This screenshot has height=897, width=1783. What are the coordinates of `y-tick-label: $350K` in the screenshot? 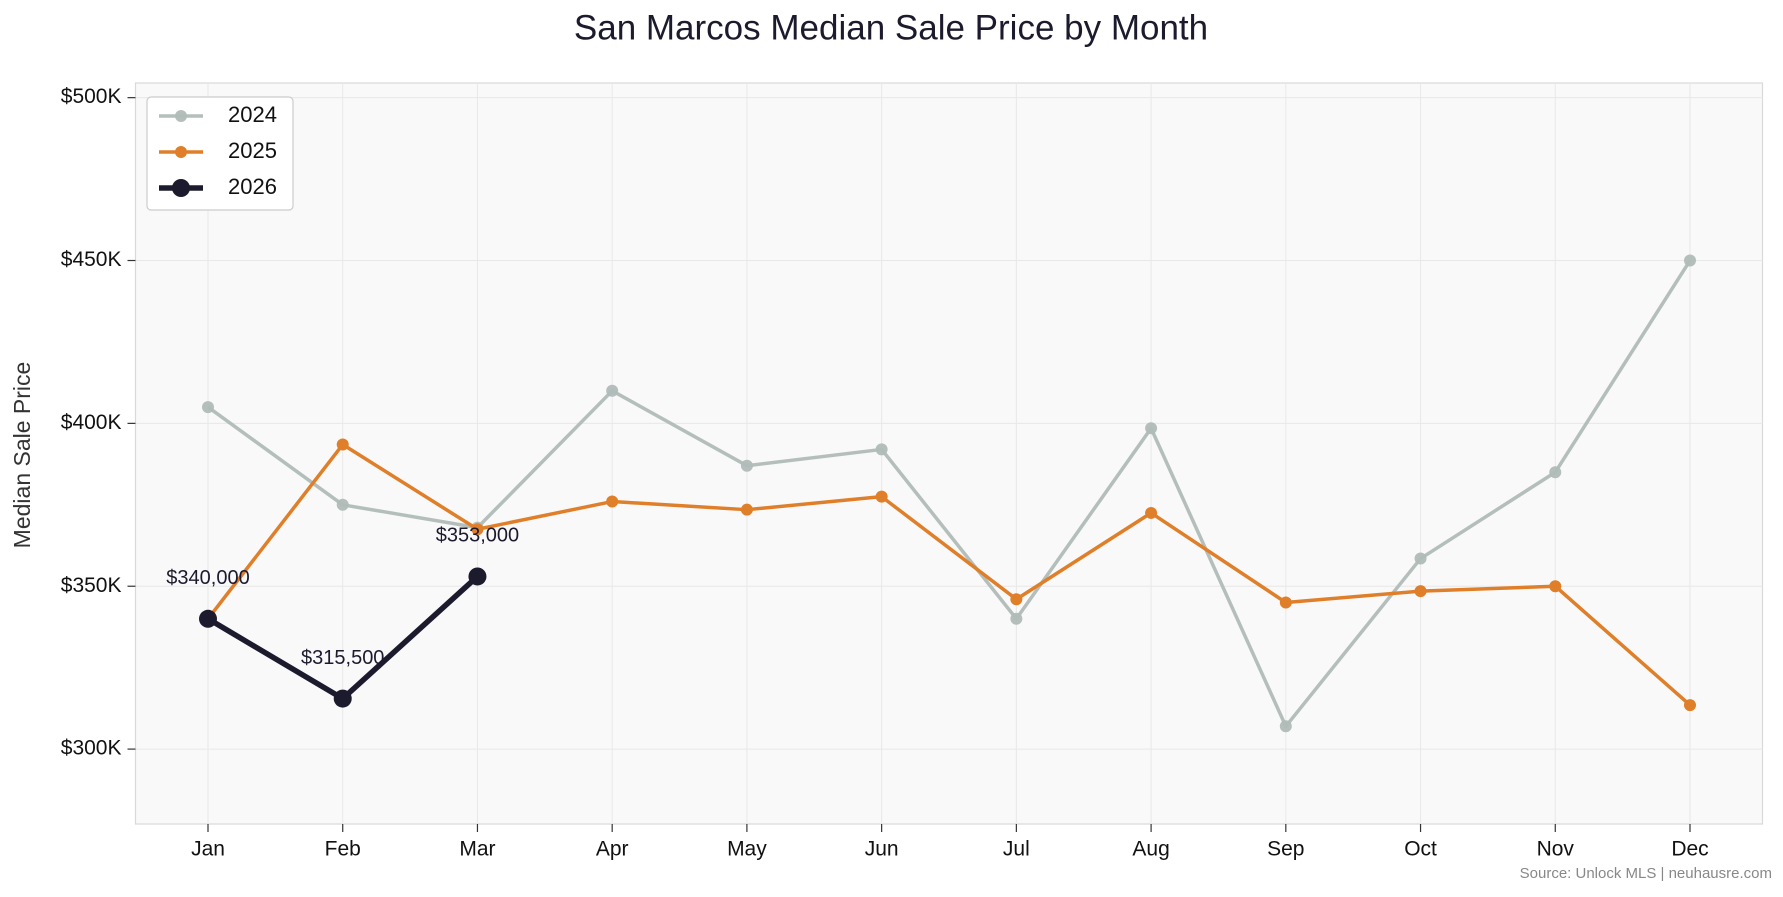 It's located at (91, 585).